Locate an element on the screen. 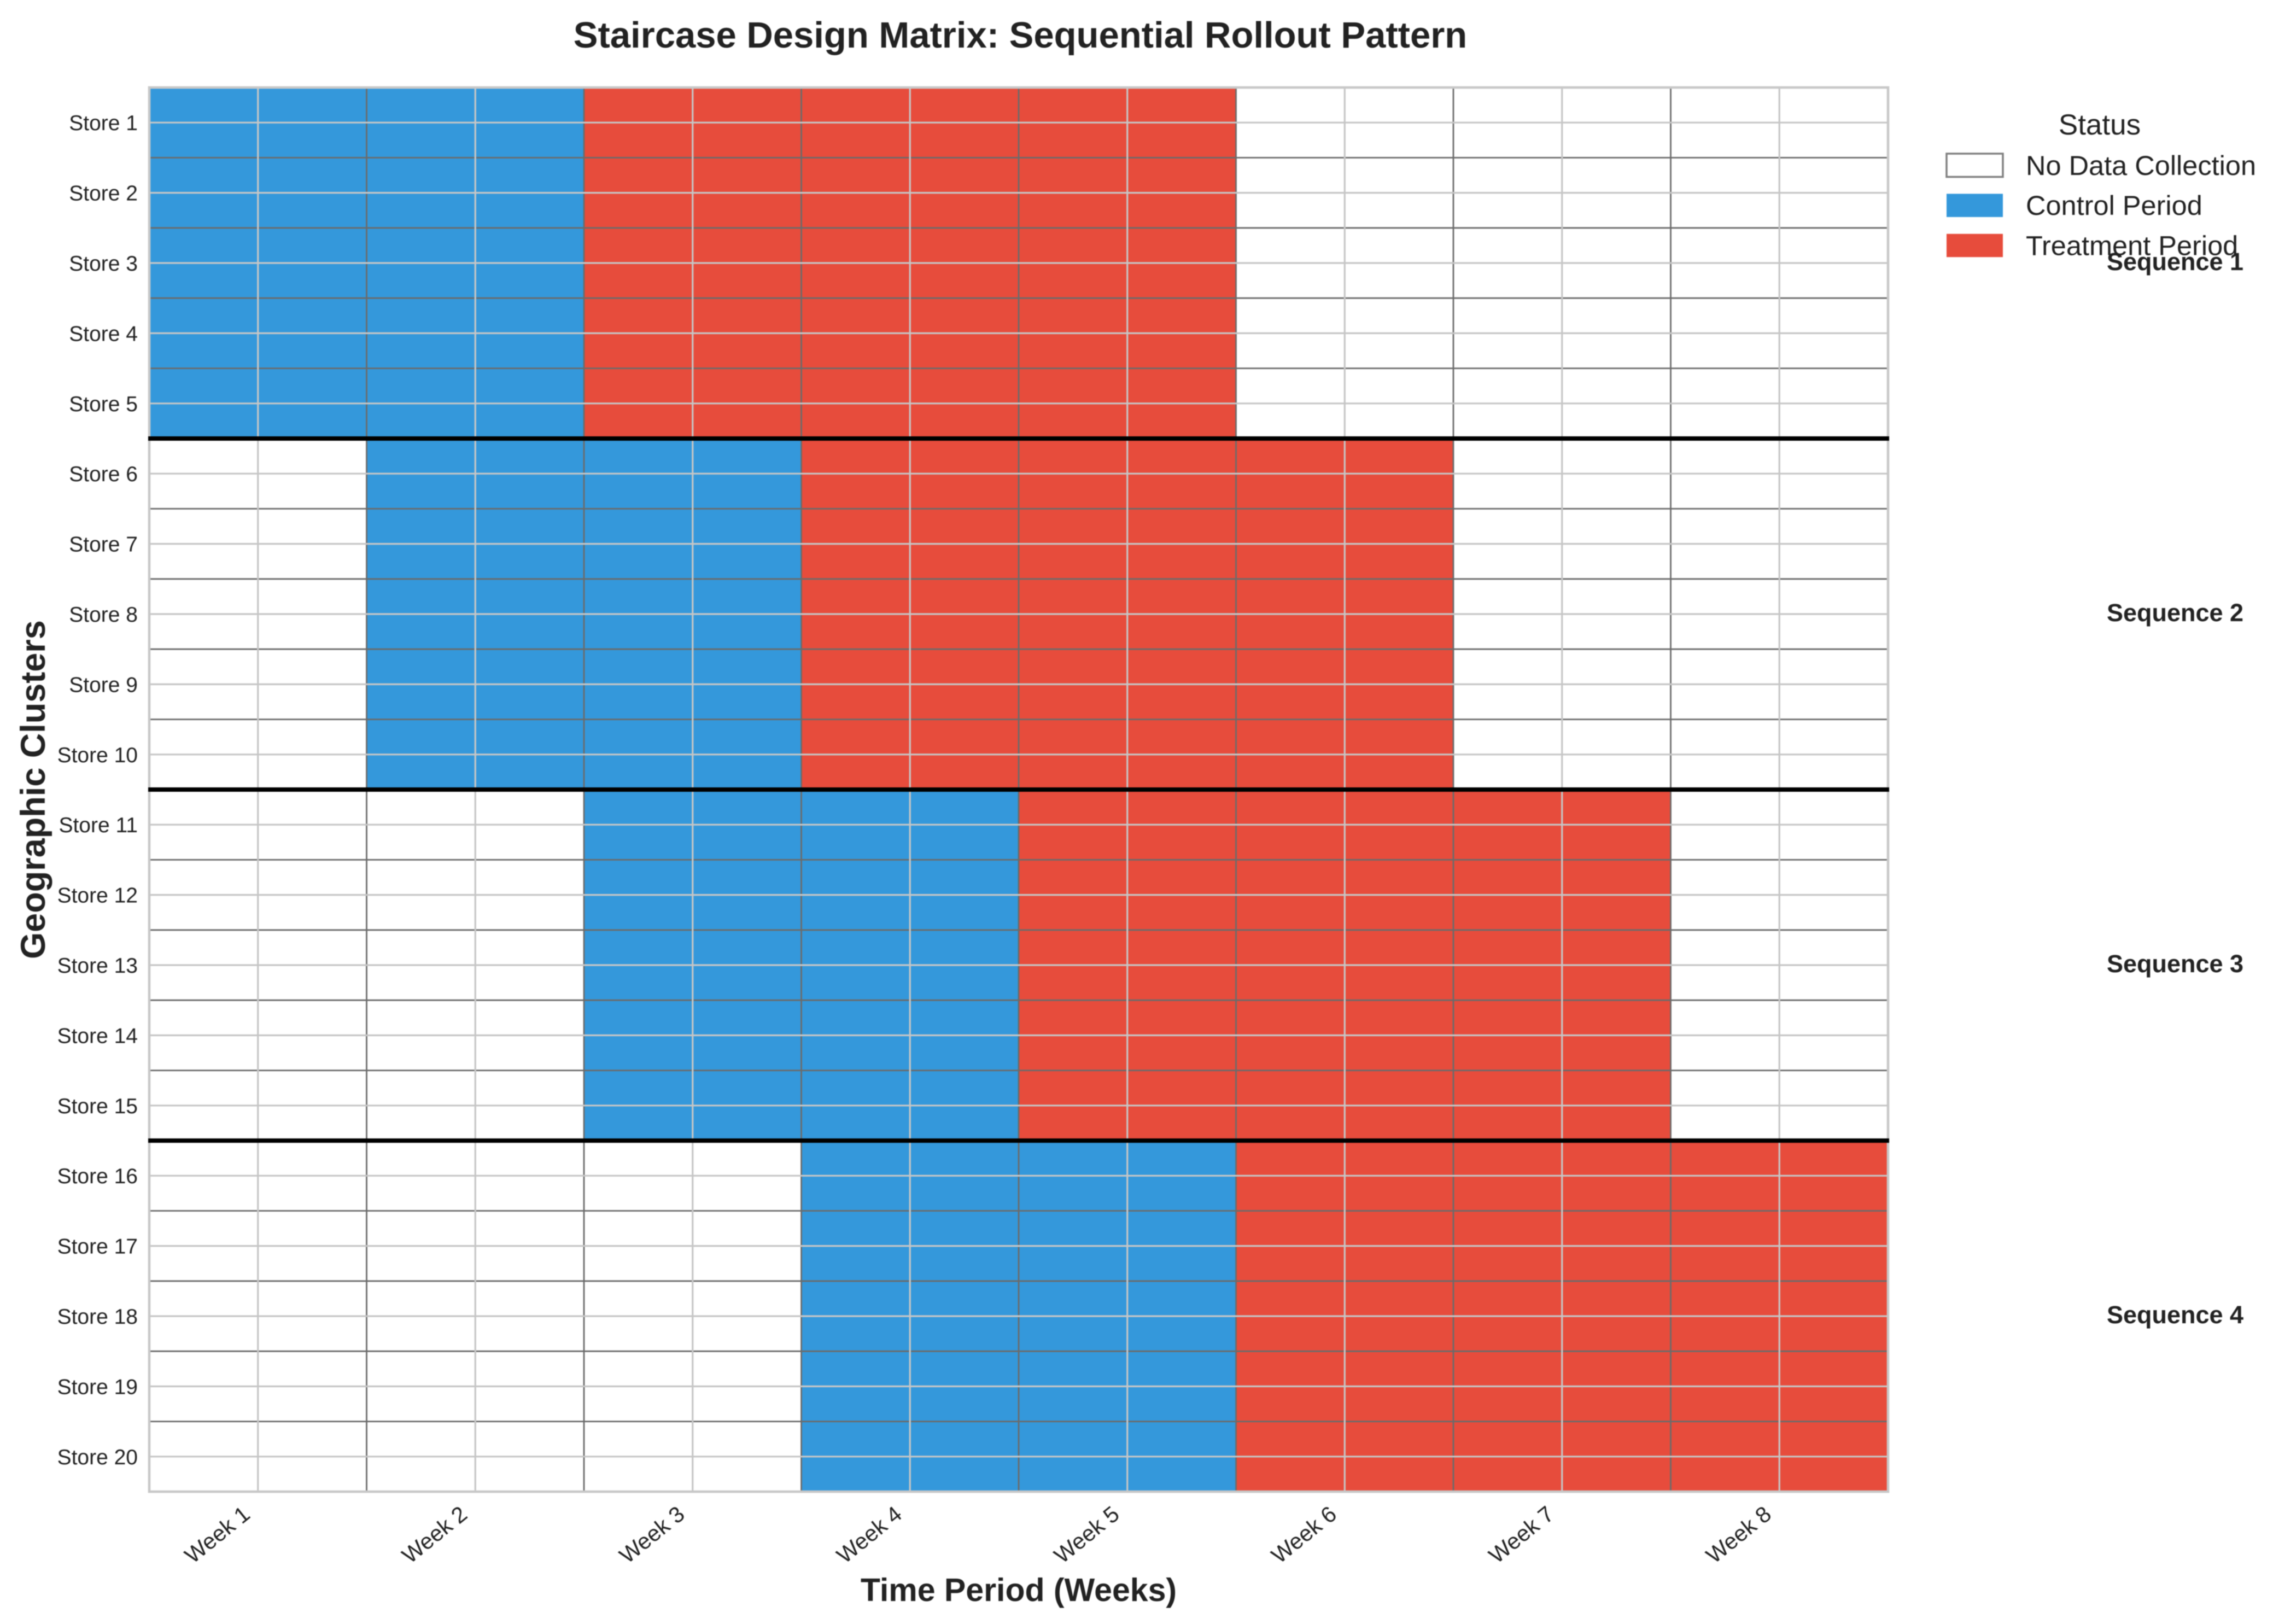 The height and width of the screenshot is (1624, 2279). svg-text: Sequence 1 is located at coordinates (2175, 262).